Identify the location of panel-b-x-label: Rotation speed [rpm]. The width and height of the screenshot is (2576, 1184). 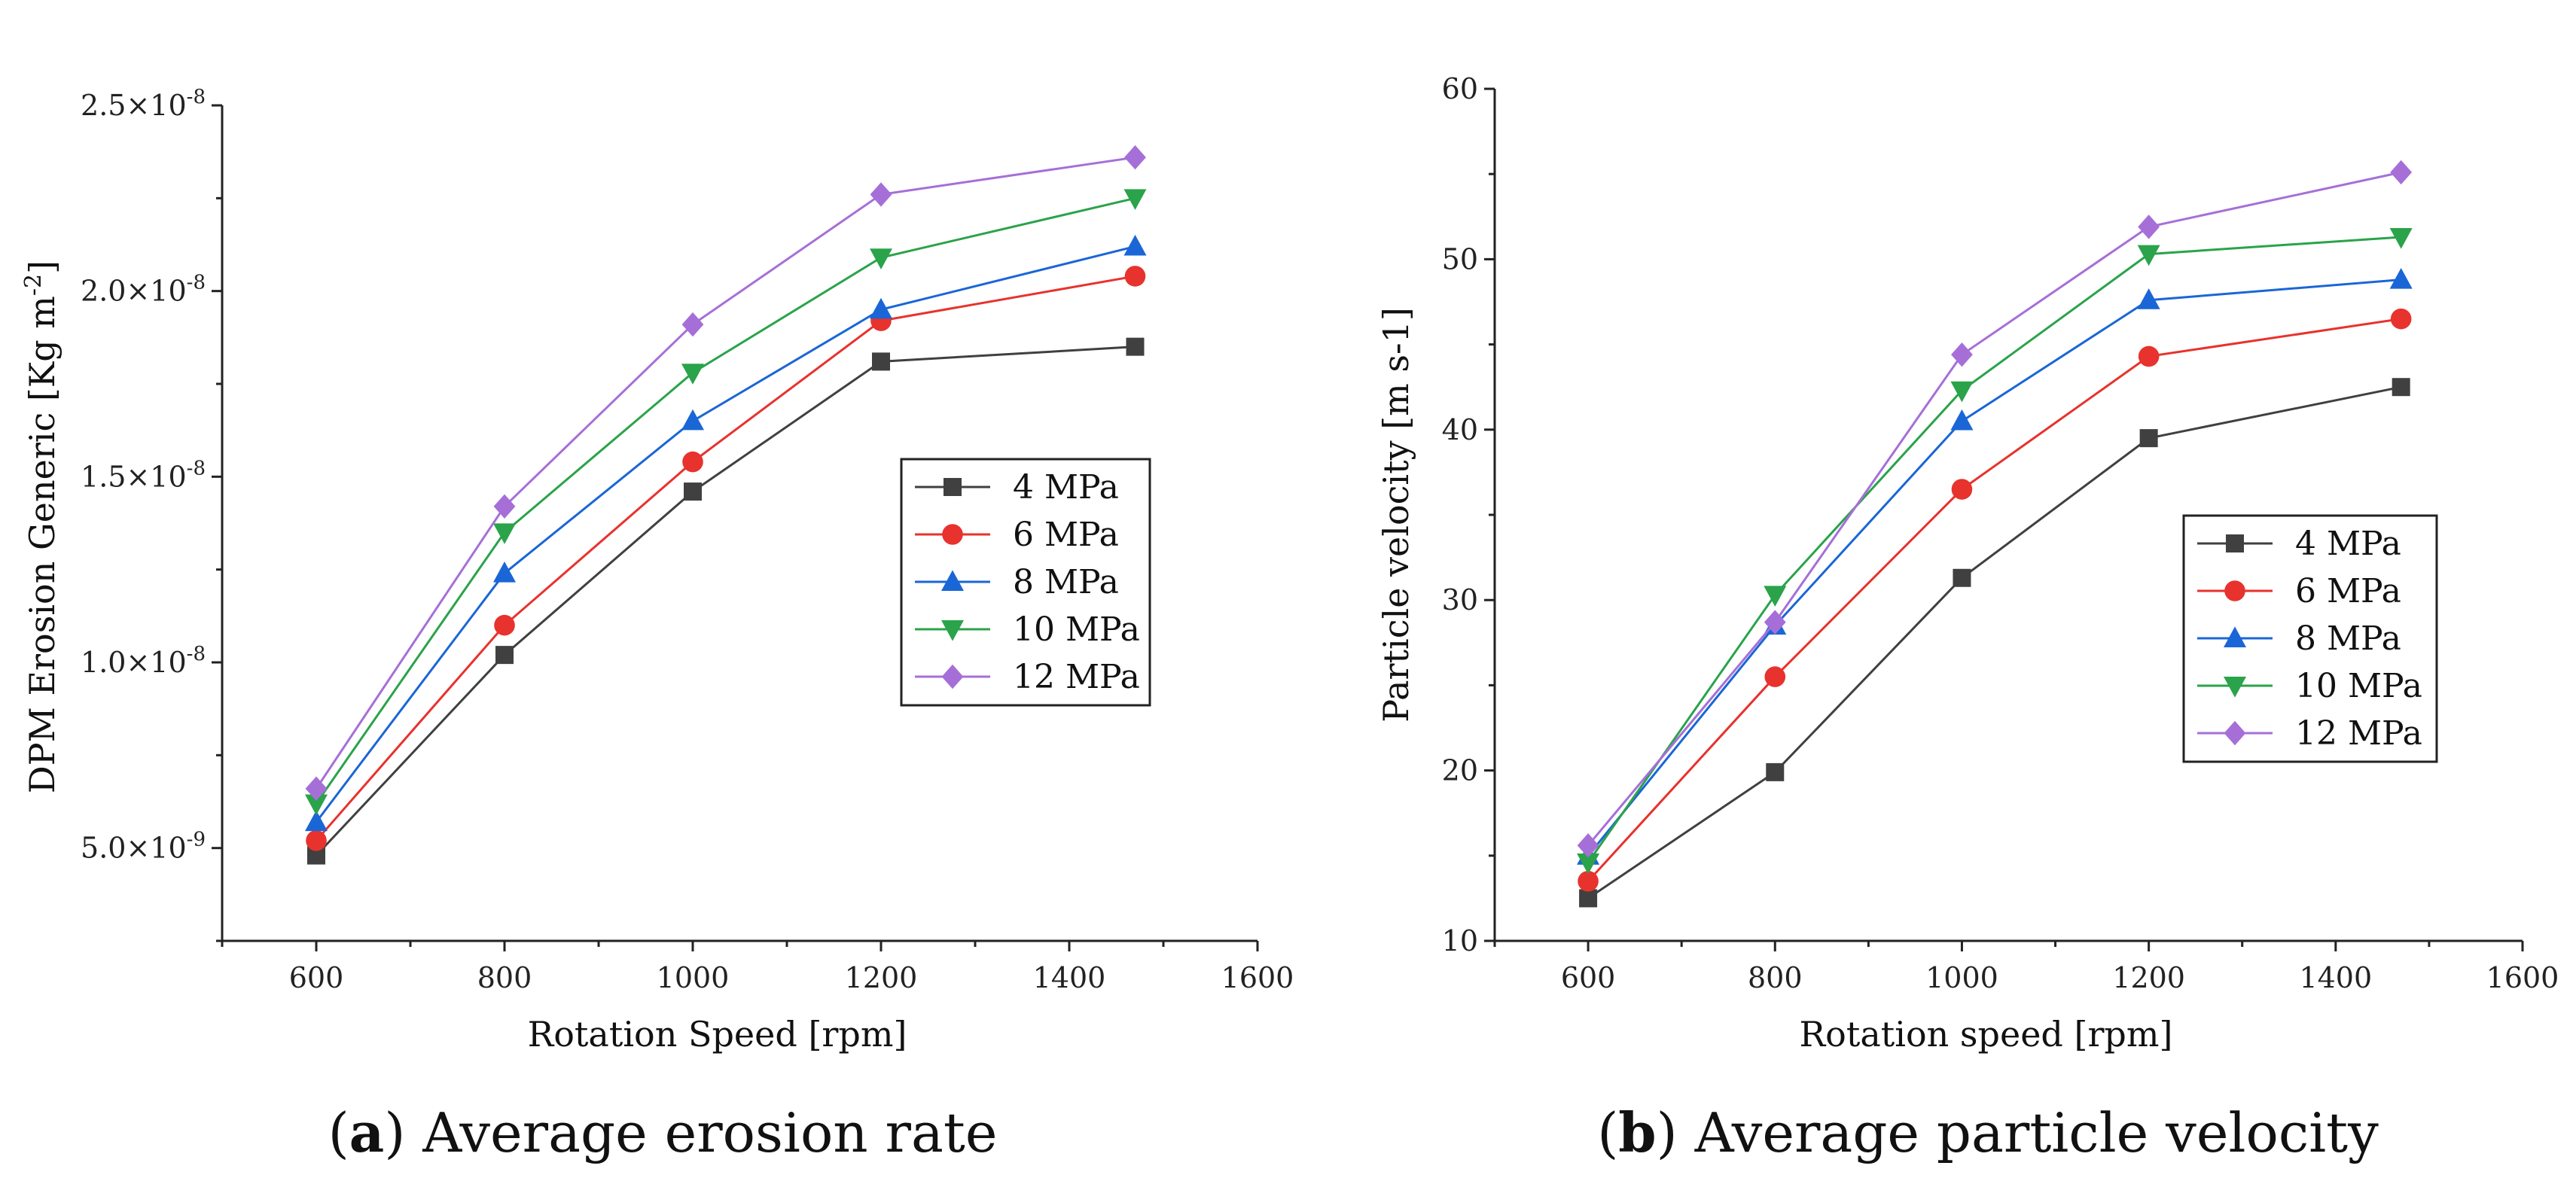
(1986, 1034).